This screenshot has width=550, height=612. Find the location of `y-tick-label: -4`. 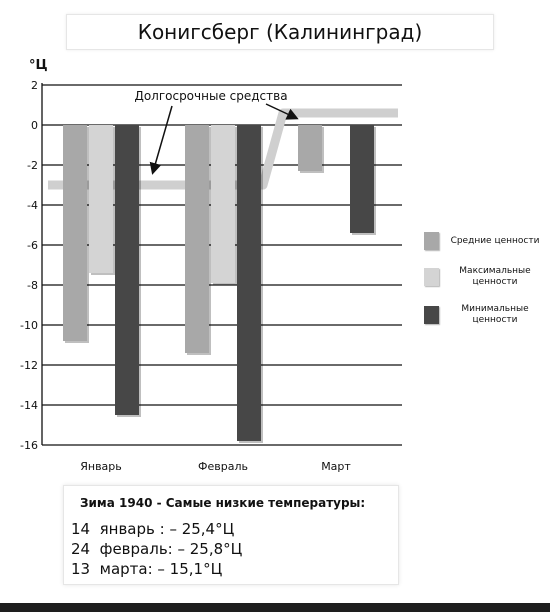

y-tick-label: -4 is located at coordinates (32, 205).